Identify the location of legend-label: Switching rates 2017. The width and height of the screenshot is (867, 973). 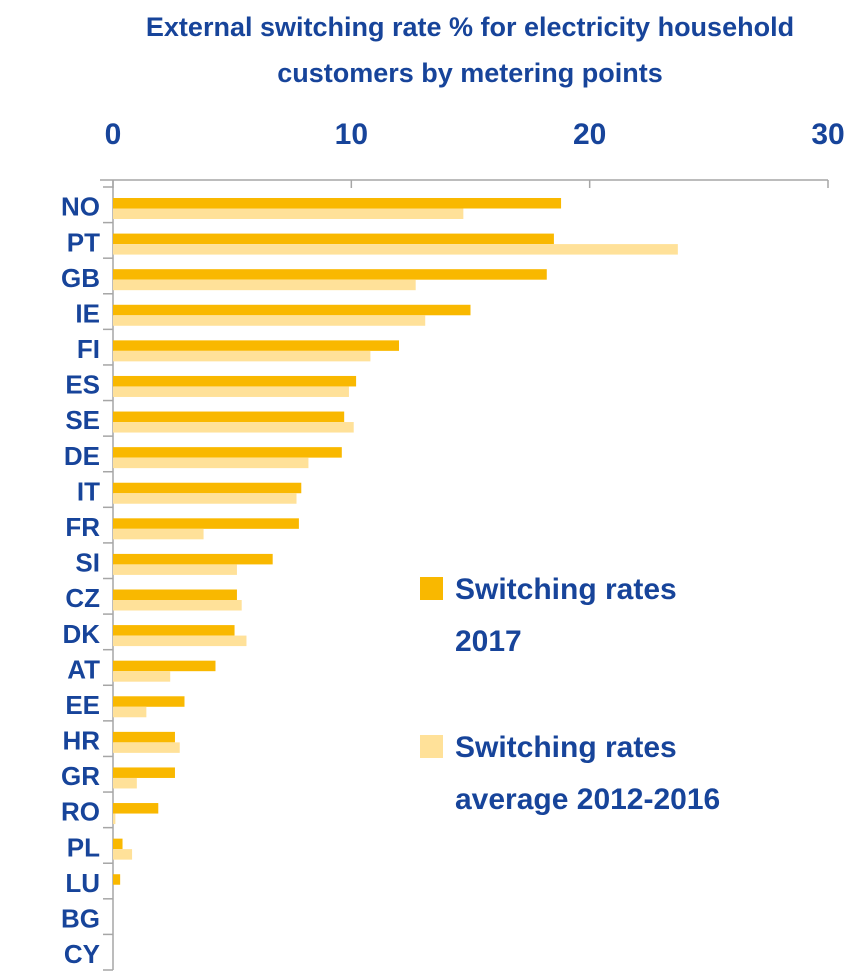
(566, 615).